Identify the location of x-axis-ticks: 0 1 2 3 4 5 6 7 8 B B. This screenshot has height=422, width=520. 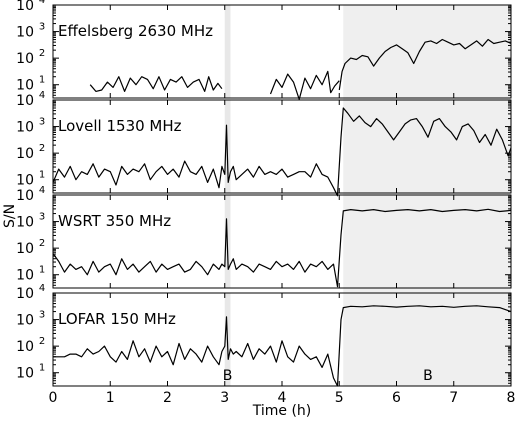
(282, 387).